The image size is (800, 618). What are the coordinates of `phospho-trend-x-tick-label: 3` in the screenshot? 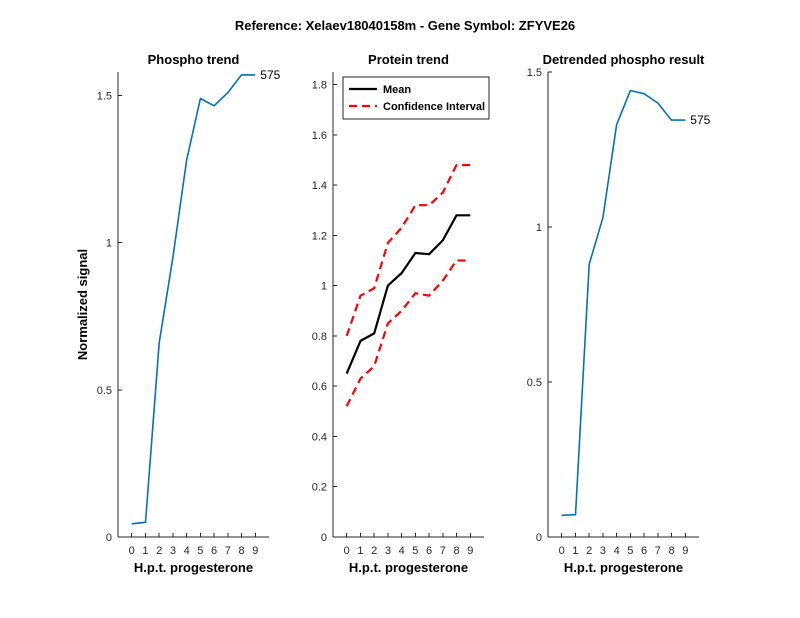 It's located at (173, 551).